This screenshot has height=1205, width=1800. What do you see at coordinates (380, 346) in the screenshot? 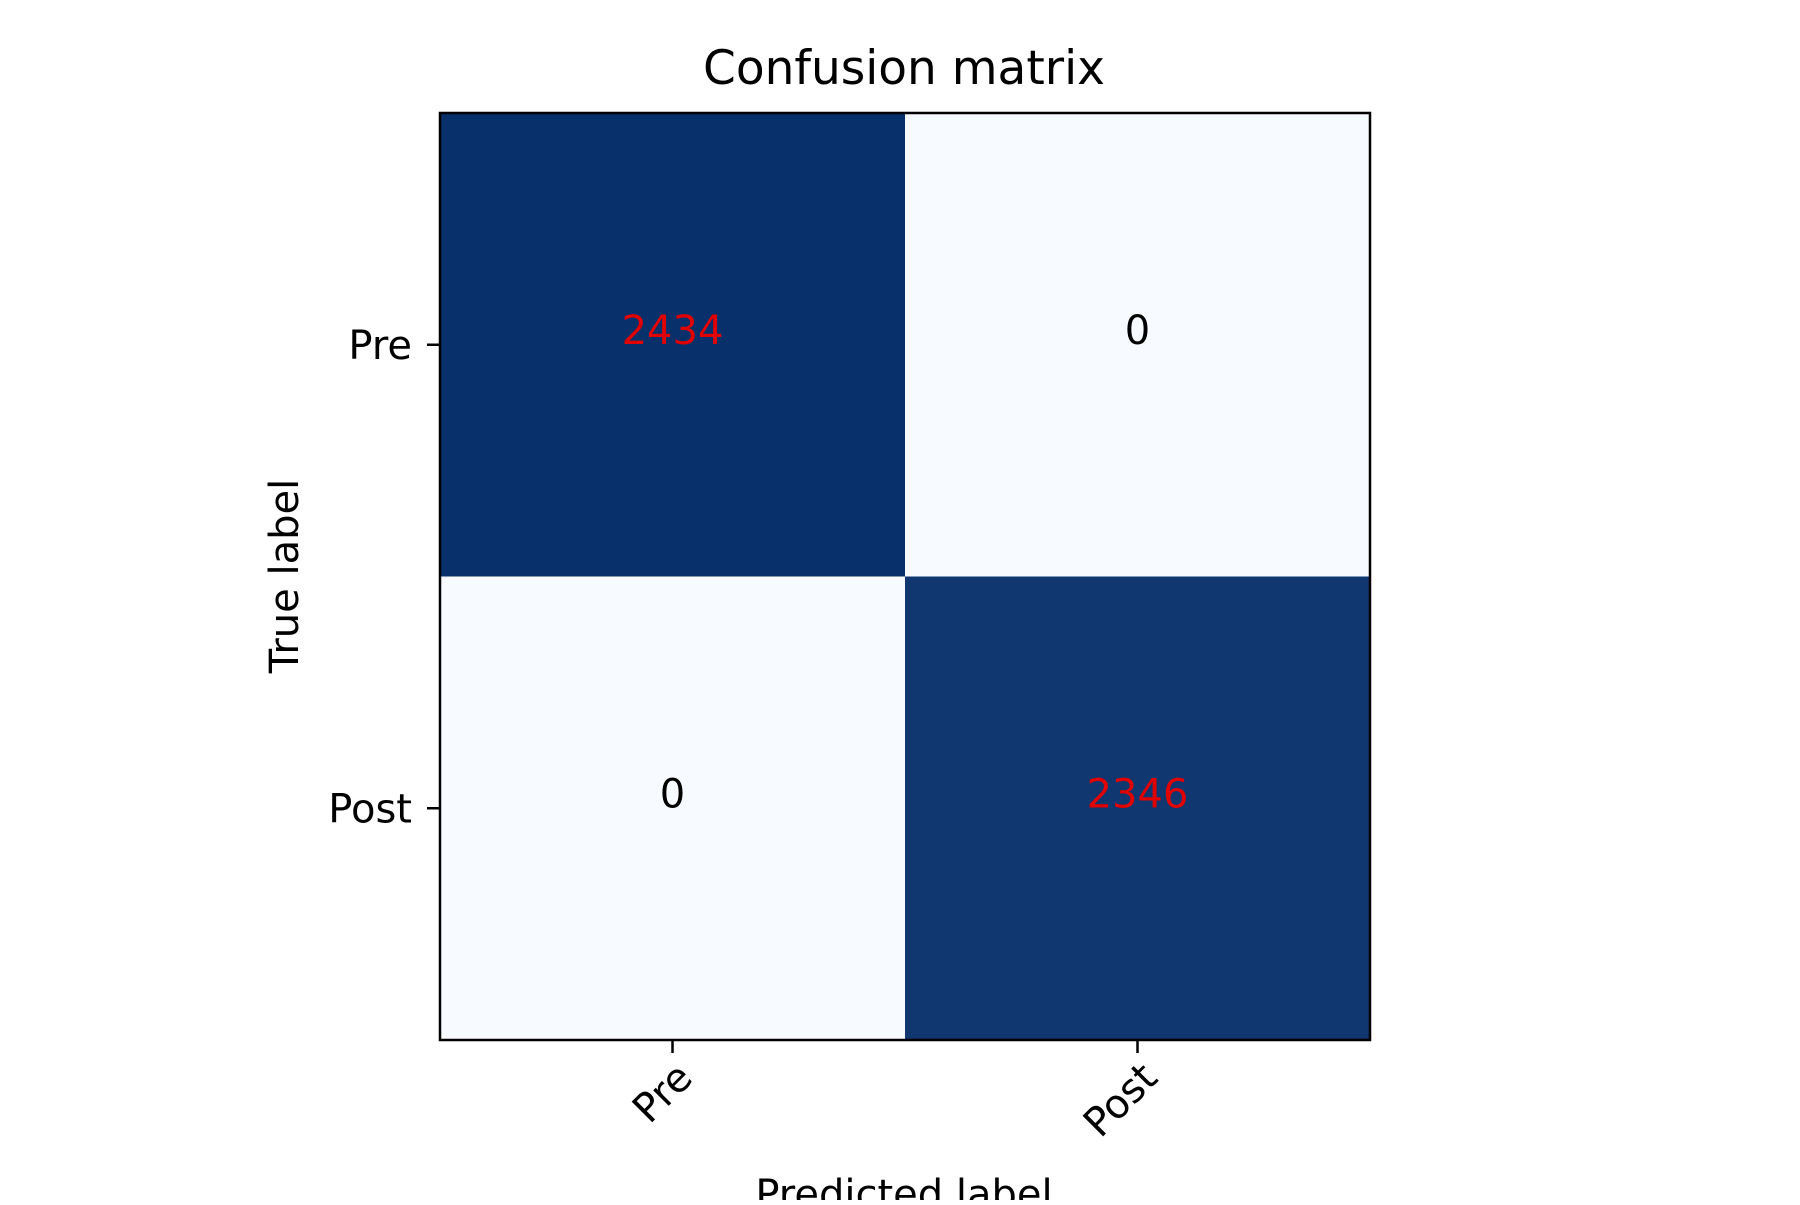
I see `y-tick-label: Pre` at bounding box center [380, 346].